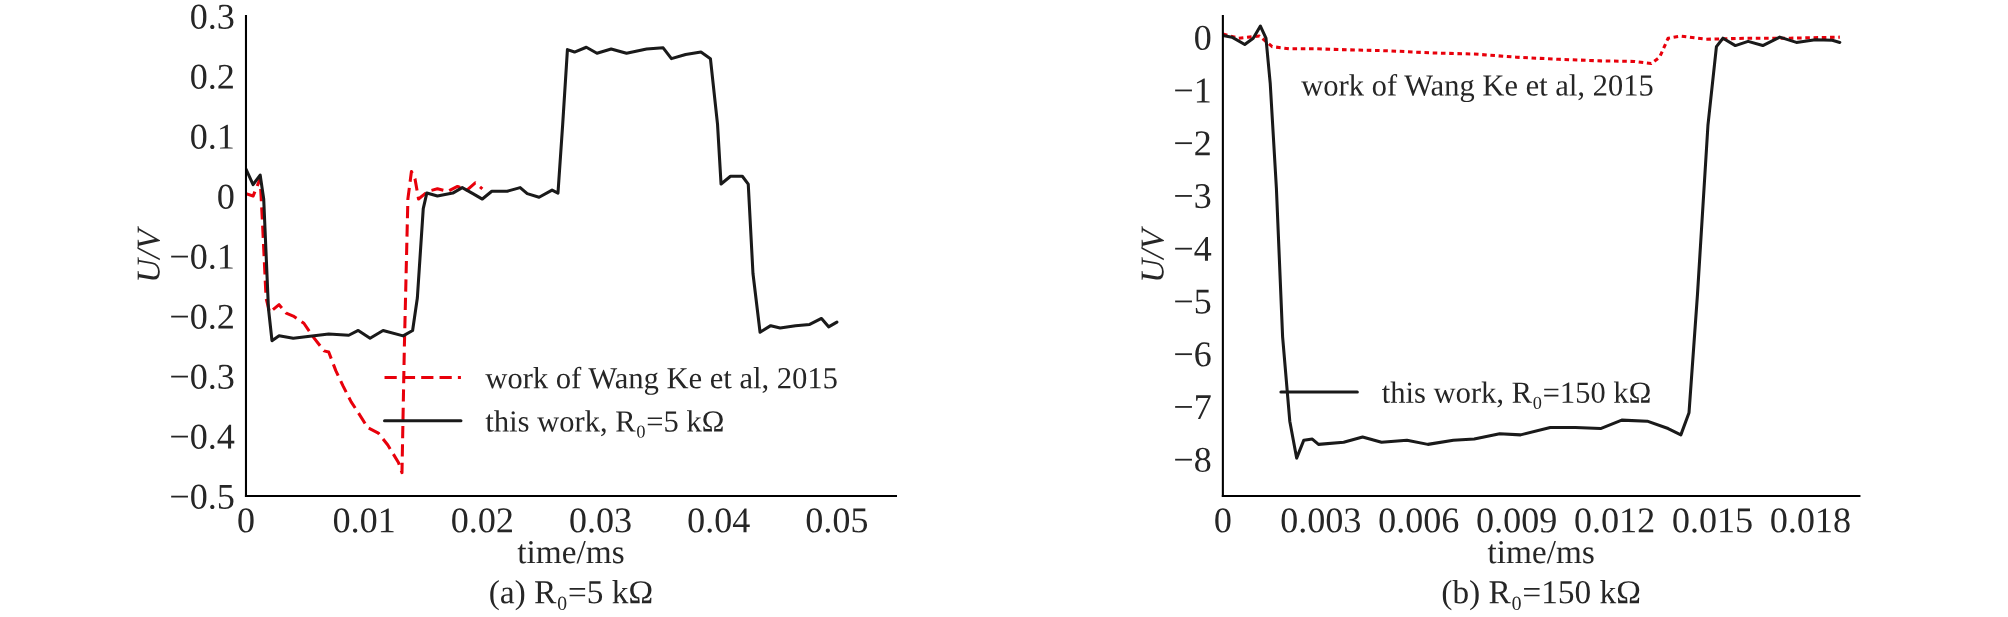  Describe the element at coordinates (202, 377) in the screenshot. I see `y-tick-label: −0.3` at that location.